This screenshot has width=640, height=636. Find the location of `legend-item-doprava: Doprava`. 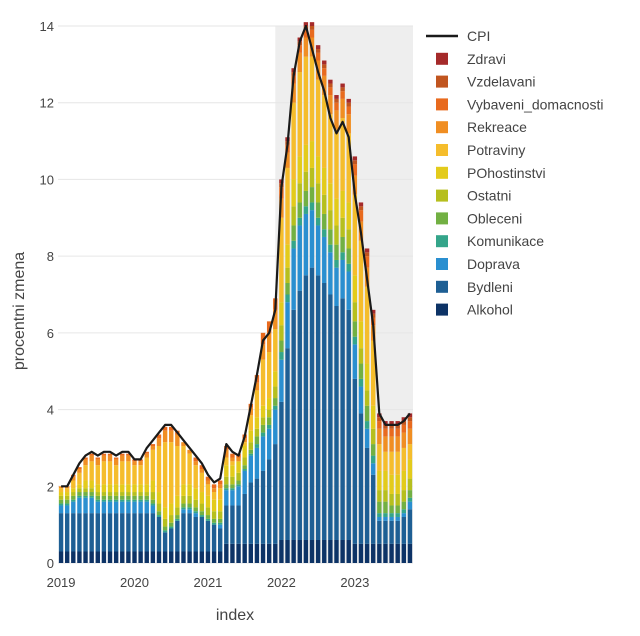

legend-item-doprava: Doprava is located at coordinates (478, 264).